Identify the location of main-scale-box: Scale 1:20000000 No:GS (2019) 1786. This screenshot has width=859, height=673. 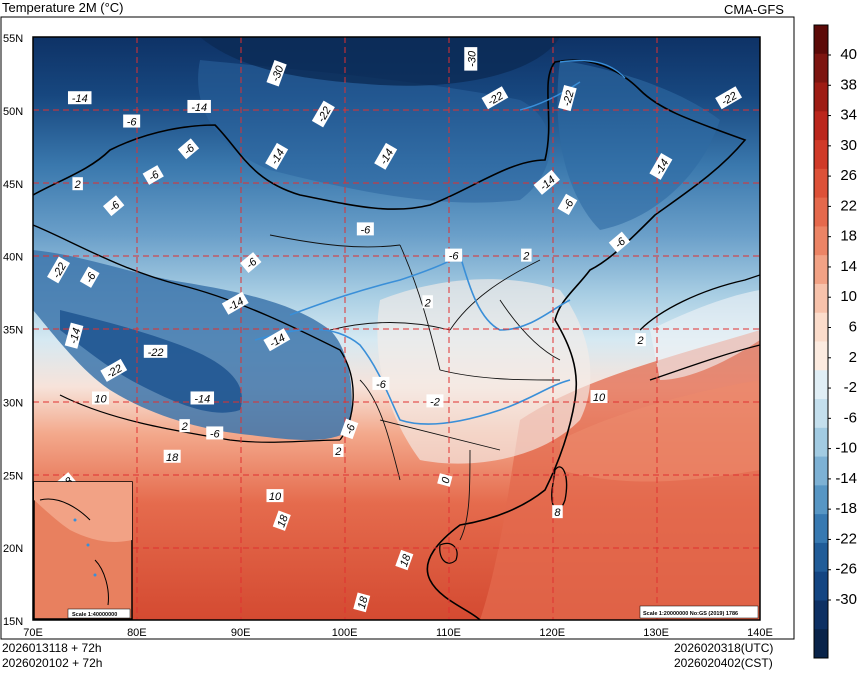
(699, 612).